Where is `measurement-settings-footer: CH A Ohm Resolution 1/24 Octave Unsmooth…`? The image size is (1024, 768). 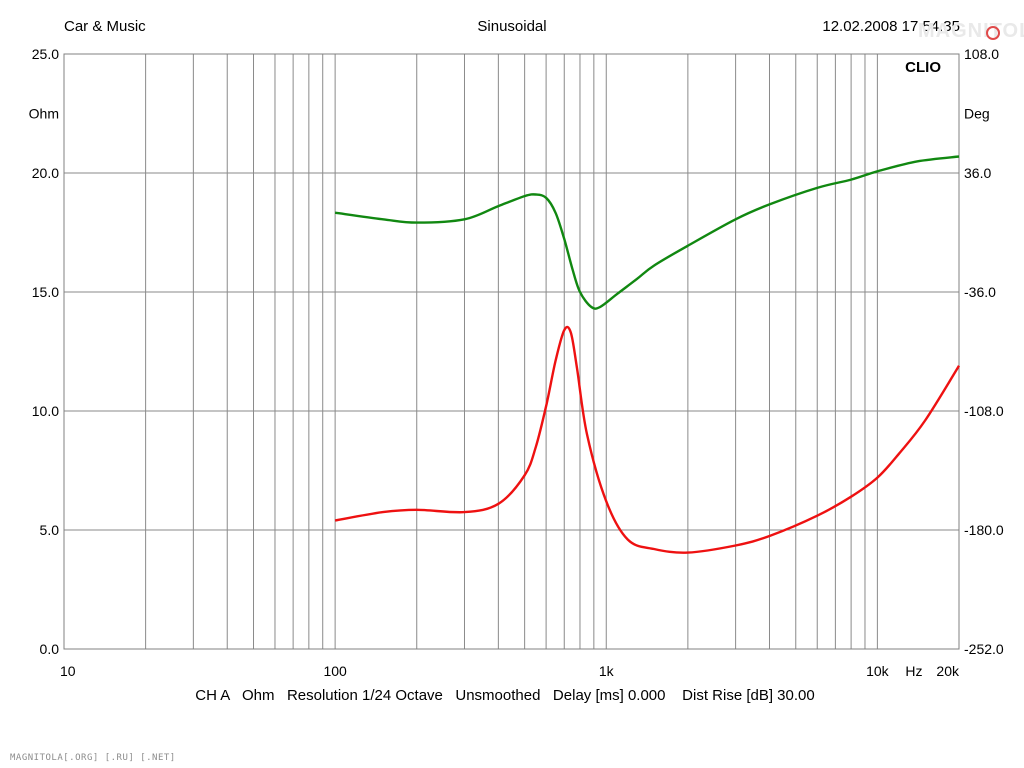
measurement-settings-footer: CH A Ohm Resolution 1/24 Octave Unsmooth… is located at coordinates (505, 695).